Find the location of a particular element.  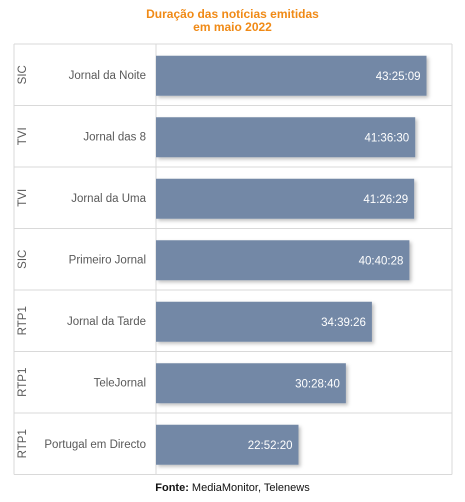

bar-value-label: 43:25:09 is located at coordinates (398, 77).